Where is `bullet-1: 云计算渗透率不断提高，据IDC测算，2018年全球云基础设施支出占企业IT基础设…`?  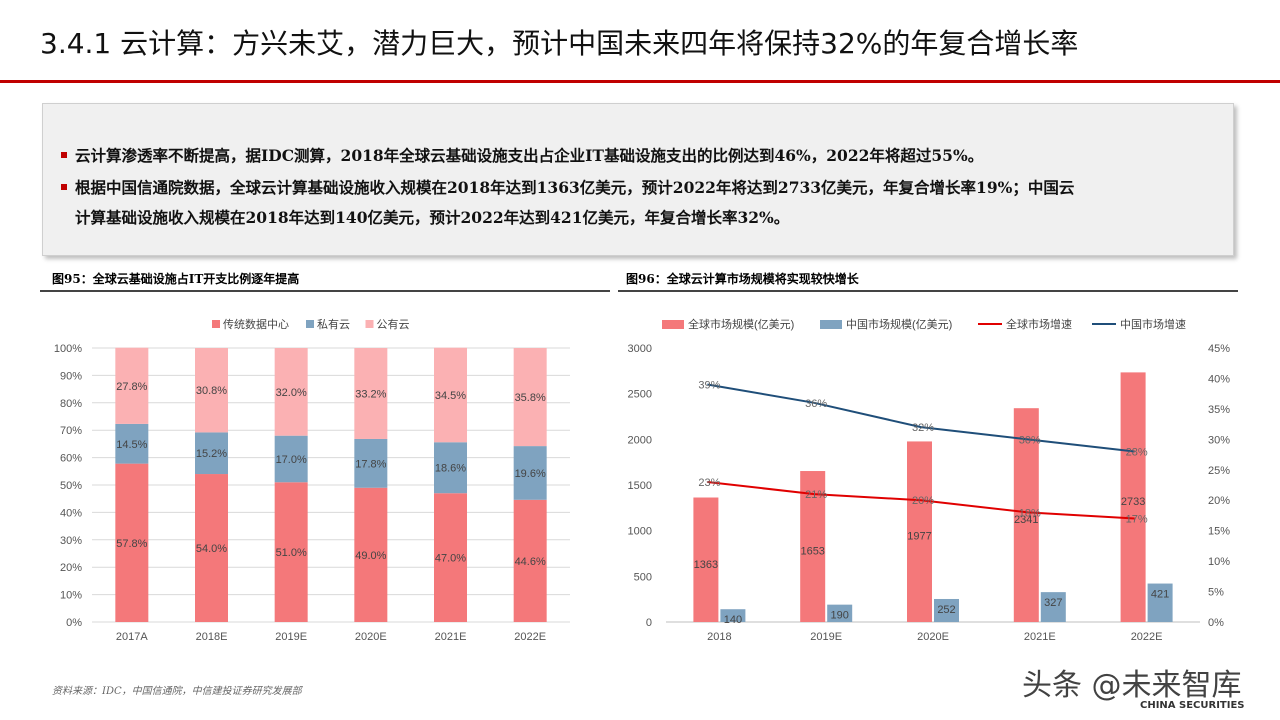
bullet-1: 云计算渗透率不断提高，据IDC测算，2018年全球云基础设施支出占企业IT基础设… is located at coordinates (522, 156).